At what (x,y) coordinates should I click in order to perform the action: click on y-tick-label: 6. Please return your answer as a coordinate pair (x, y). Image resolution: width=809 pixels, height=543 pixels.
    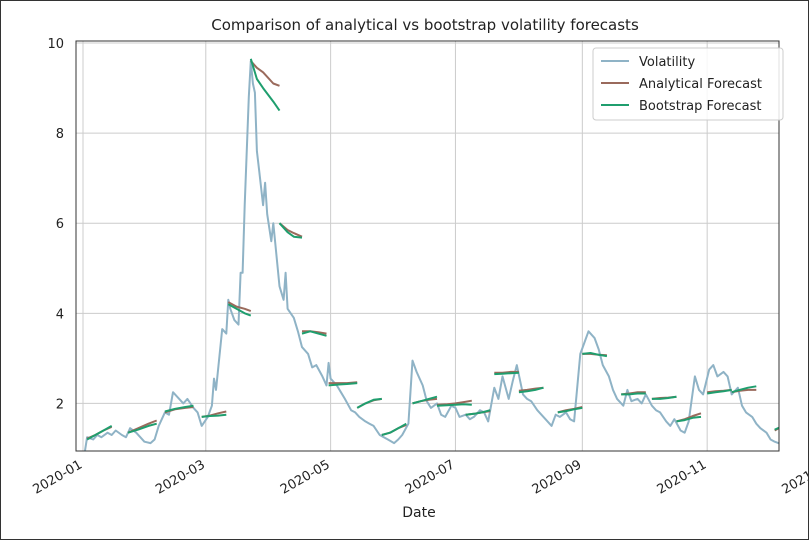
    Looking at the image, I should click on (60, 224).